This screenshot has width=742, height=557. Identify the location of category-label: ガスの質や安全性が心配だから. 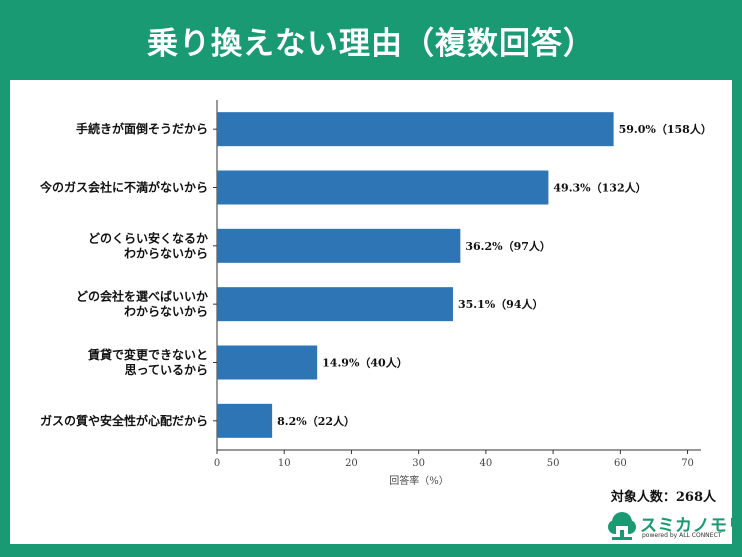
(124, 420).